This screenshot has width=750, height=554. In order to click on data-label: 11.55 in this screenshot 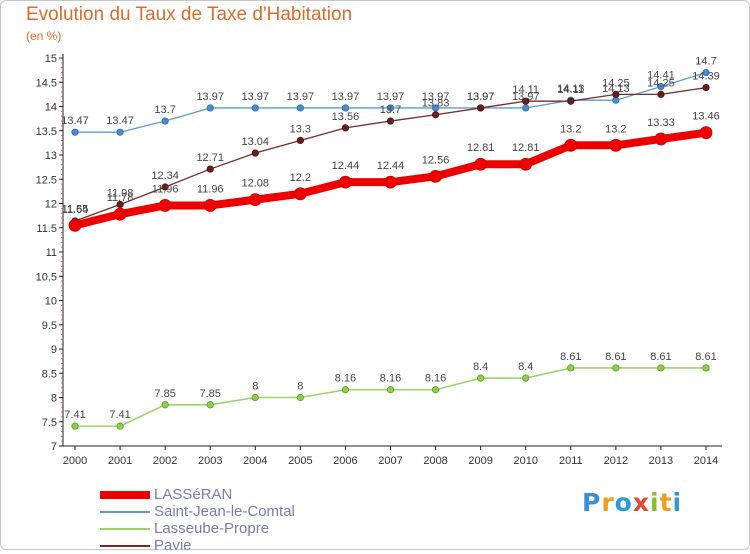, I will do `click(75, 209)`.